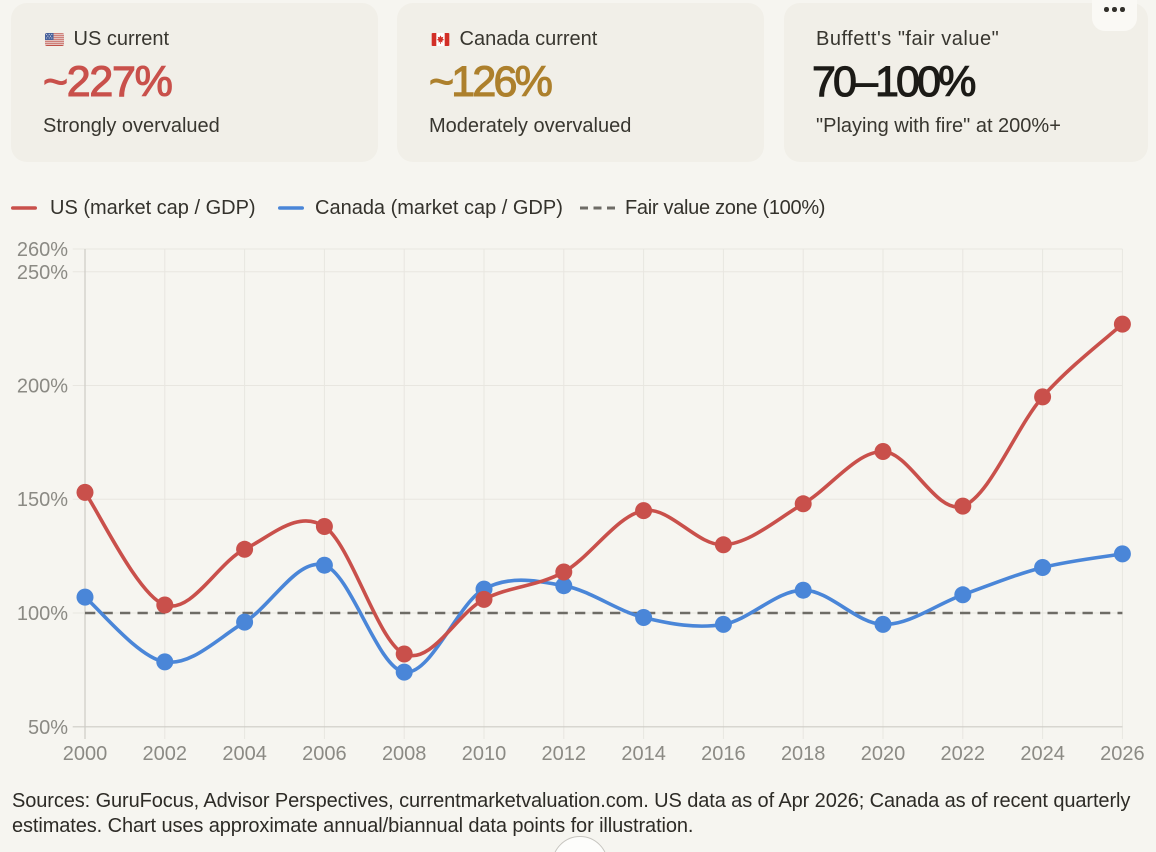 The height and width of the screenshot is (852, 1156). I want to click on svg-text: 150%, so click(42, 500).